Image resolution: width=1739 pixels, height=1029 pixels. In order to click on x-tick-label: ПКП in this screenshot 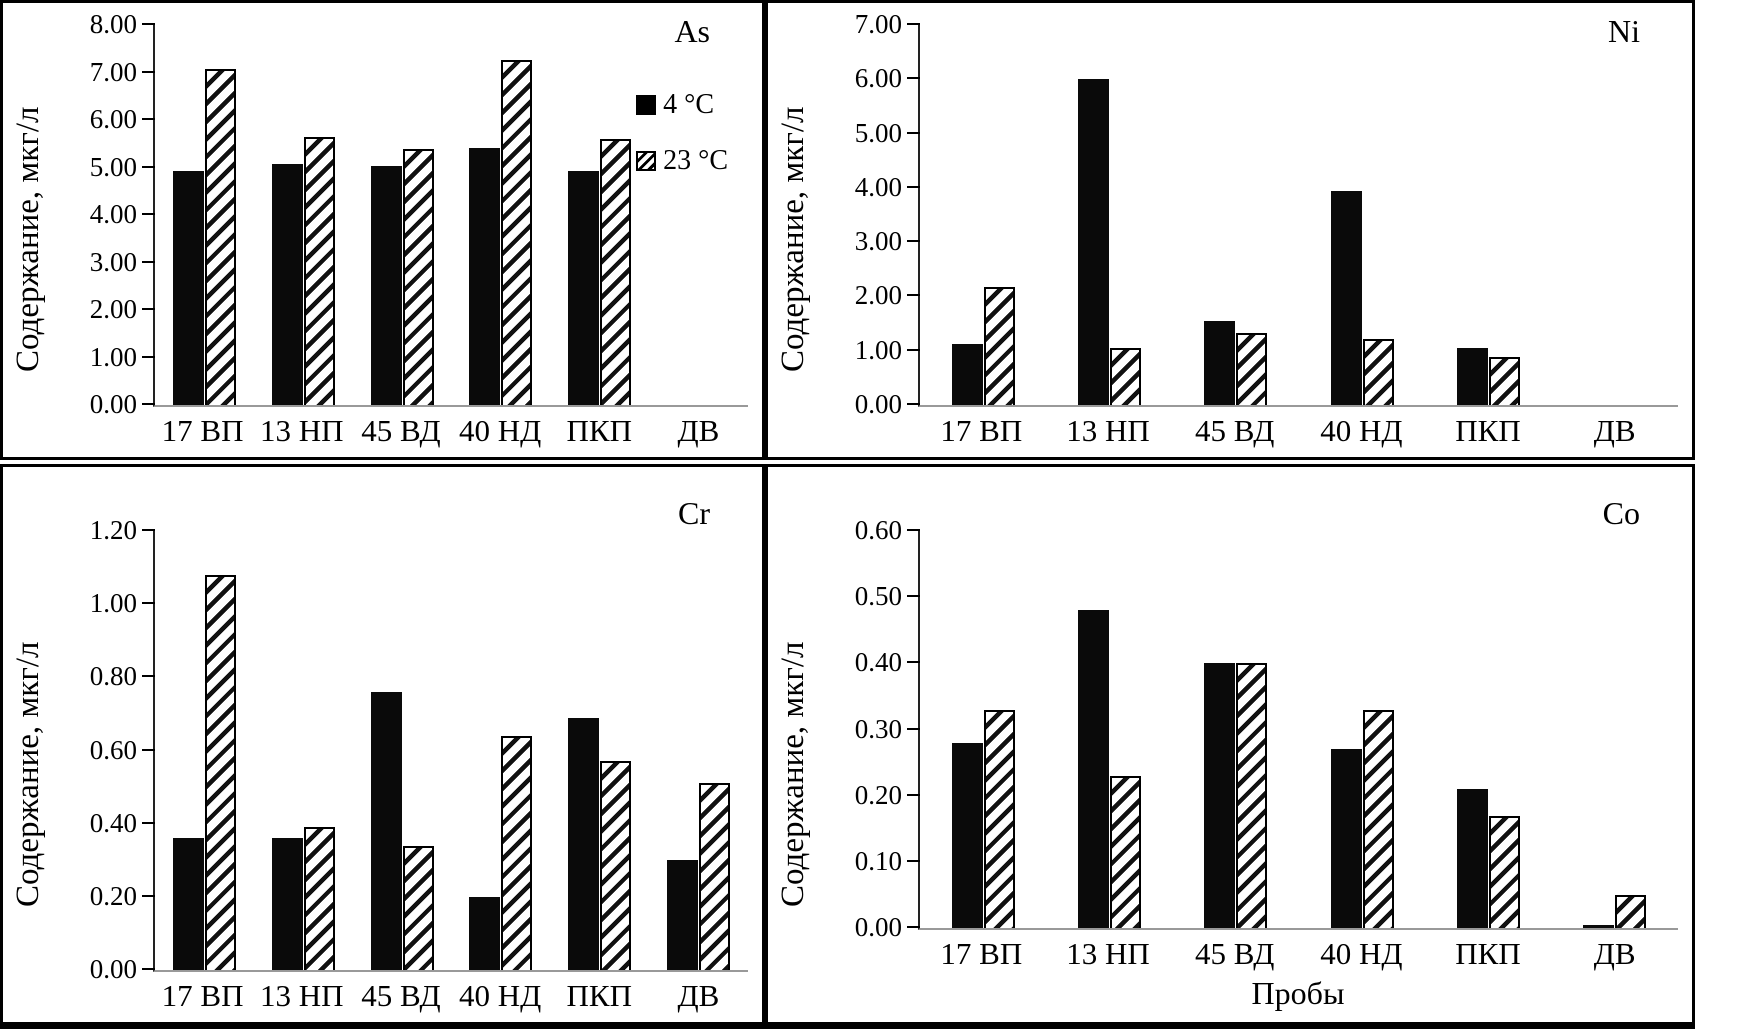, I will do `click(1488, 430)`.